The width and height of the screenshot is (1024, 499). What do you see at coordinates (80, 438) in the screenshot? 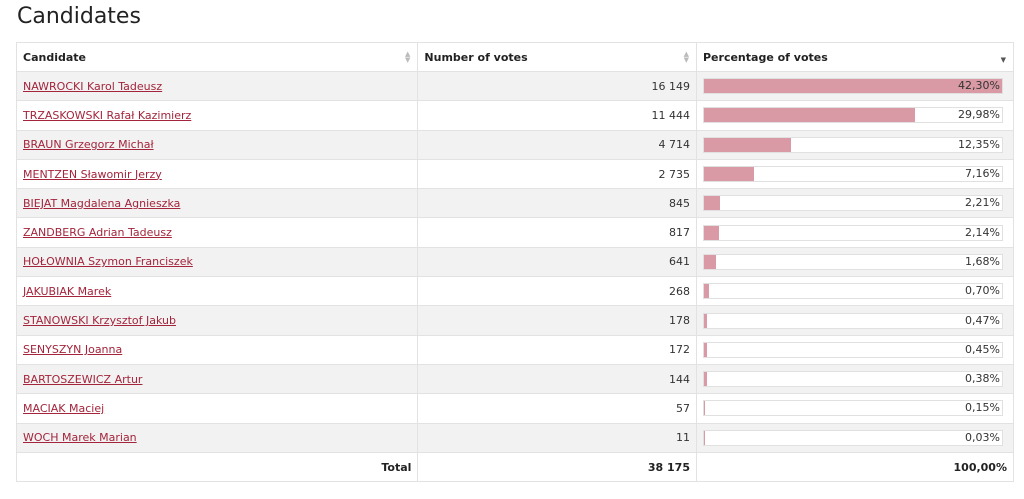
I see `candidate-link: WOCH Marek Marian` at bounding box center [80, 438].